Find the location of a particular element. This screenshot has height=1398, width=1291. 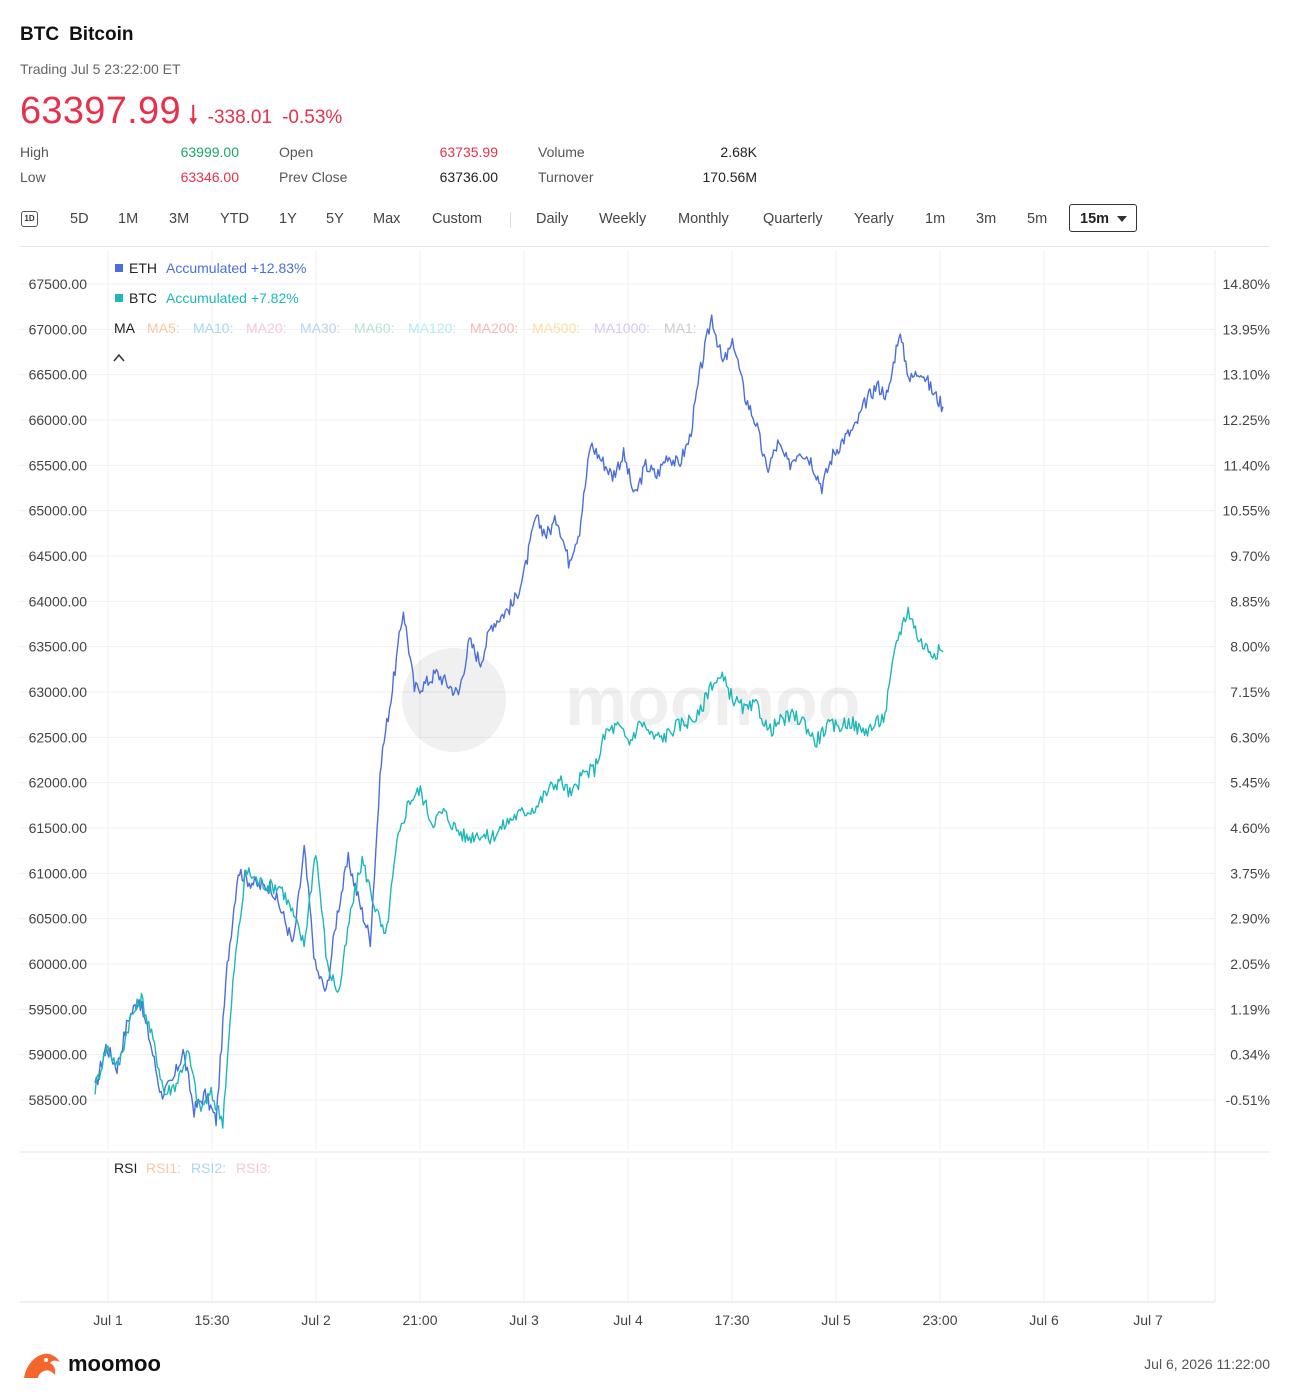

volume-label: Volume is located at coordinates (561, 152).